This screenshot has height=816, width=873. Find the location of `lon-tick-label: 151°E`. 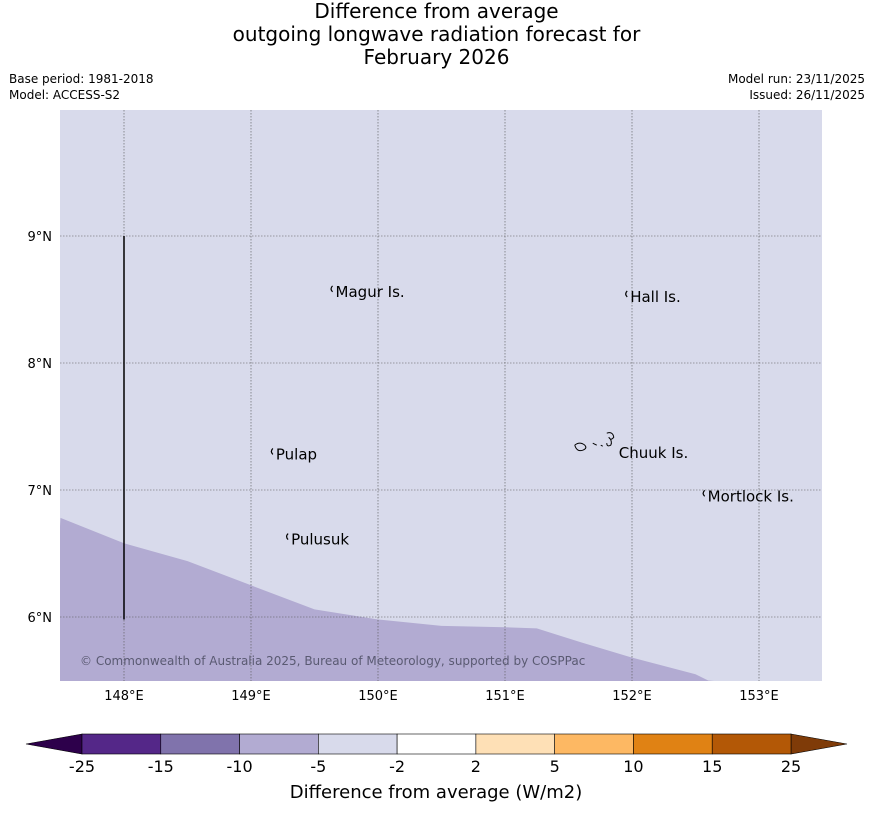

lon-tick-label: 151°E is located at coordinates (505, 696).